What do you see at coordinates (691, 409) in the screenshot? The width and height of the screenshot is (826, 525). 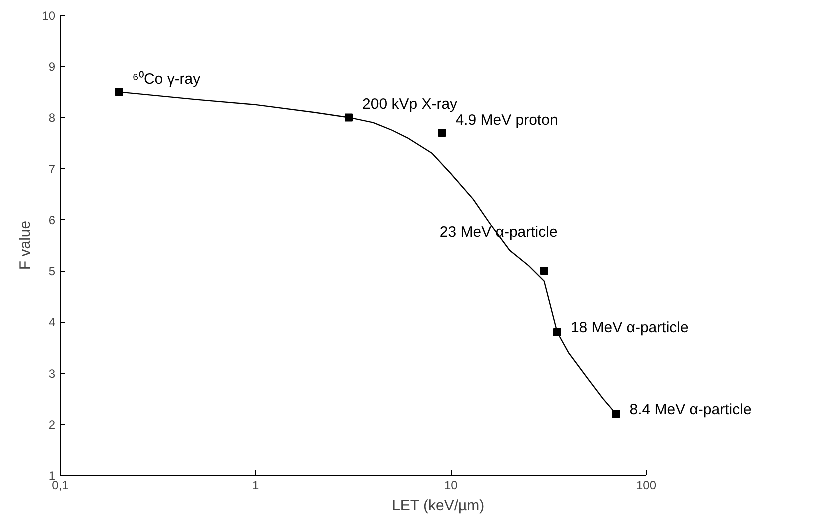 I see `annotation: 8.4 MeV α-particle` at bounding box center [691, 409].